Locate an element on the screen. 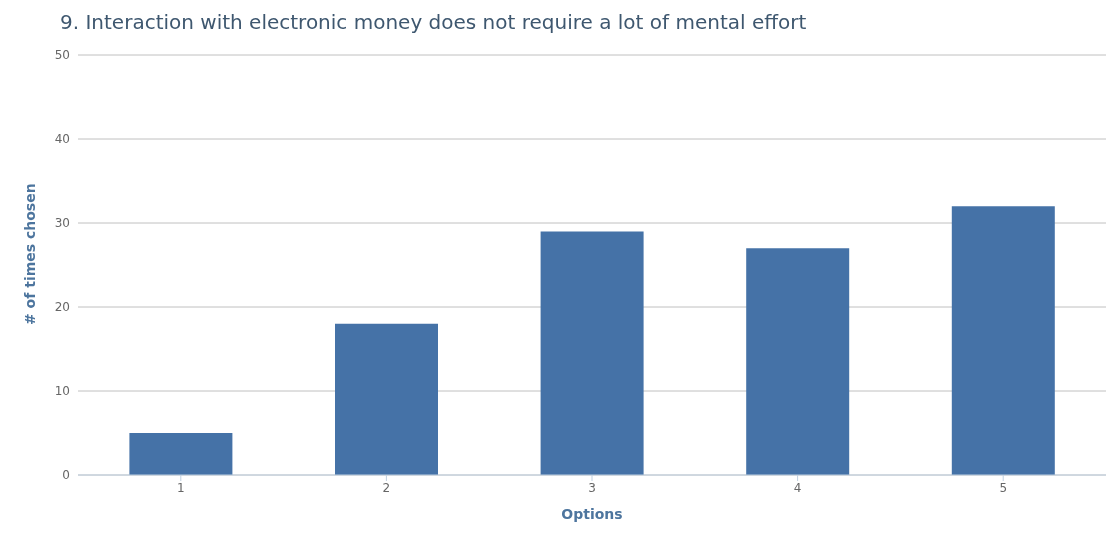 This screenshot has width=1120, height=541. x-tick-label: 1 is located at coordinates (180, 487).